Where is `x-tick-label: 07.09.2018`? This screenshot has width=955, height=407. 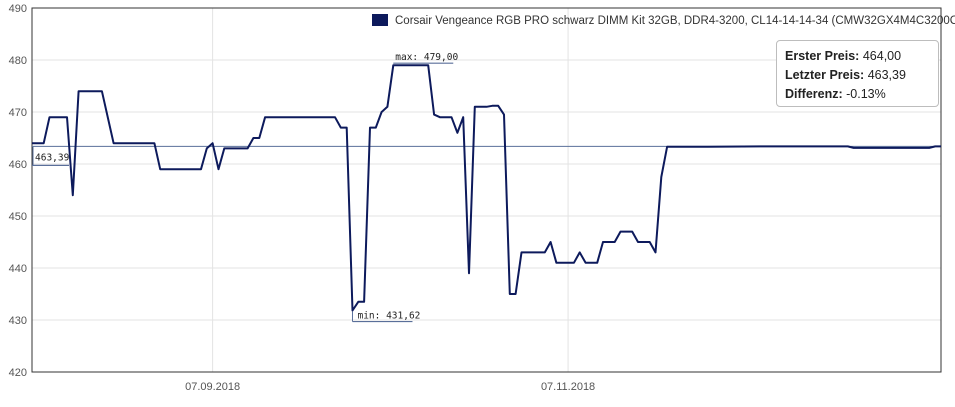 x-tick-label: 07.09.2018 is located at coordinates (212, 387).